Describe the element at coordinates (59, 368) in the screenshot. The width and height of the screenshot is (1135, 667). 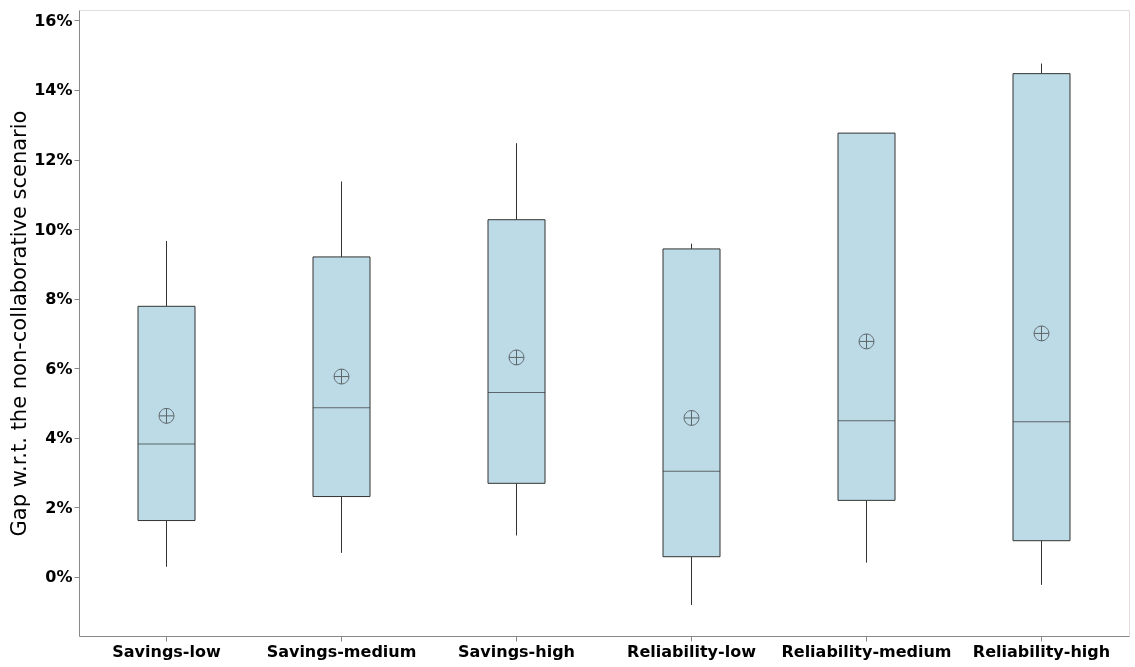
I see `y-tick-label: 6%` at that location.